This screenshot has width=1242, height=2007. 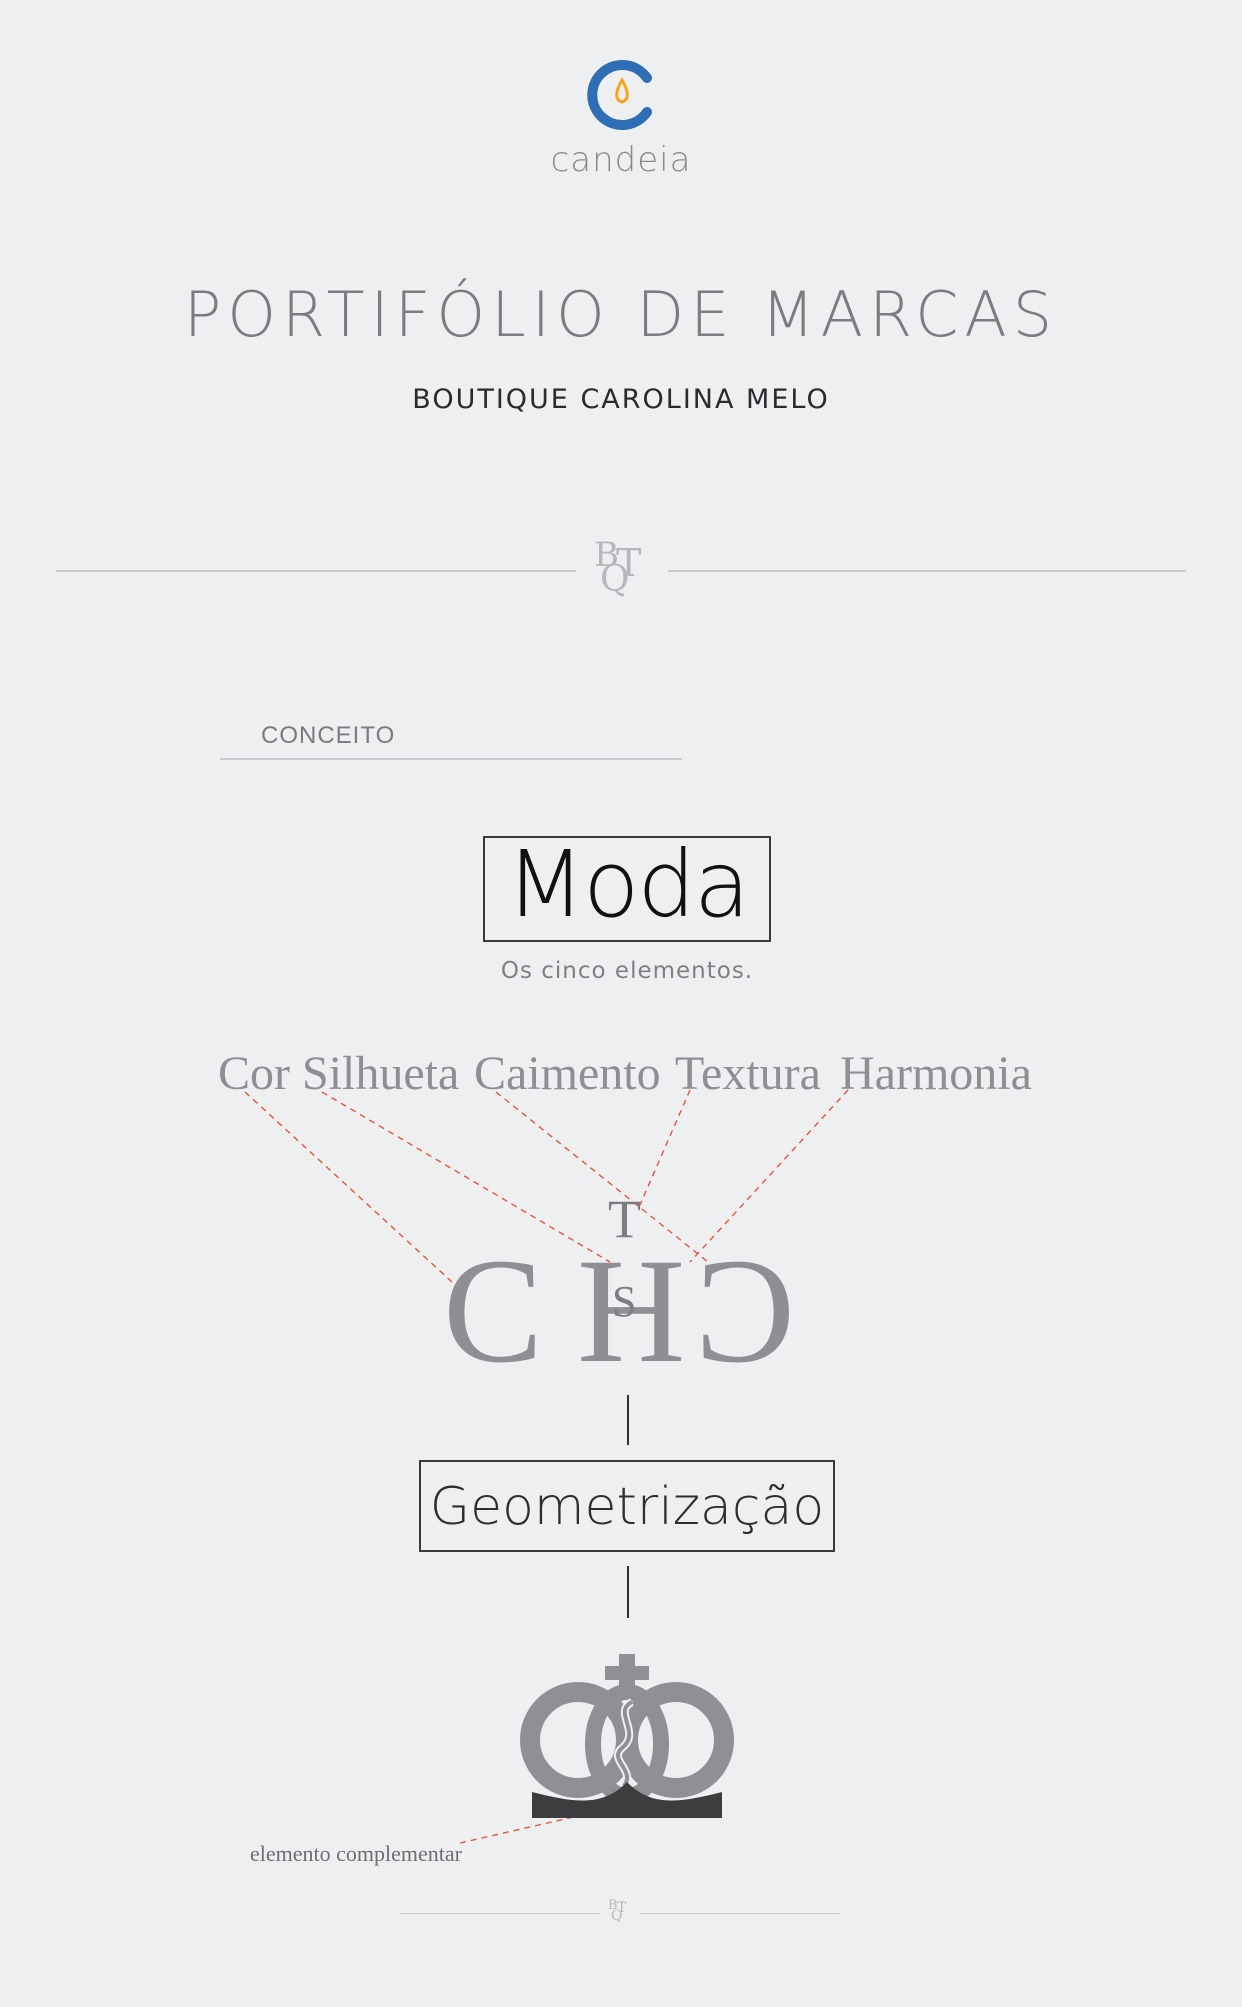 What do you see at coordinates (613, 1905) in the screenshot?
I see `footer-monogram-letter-b: B` at bounding box center [613, 1905].